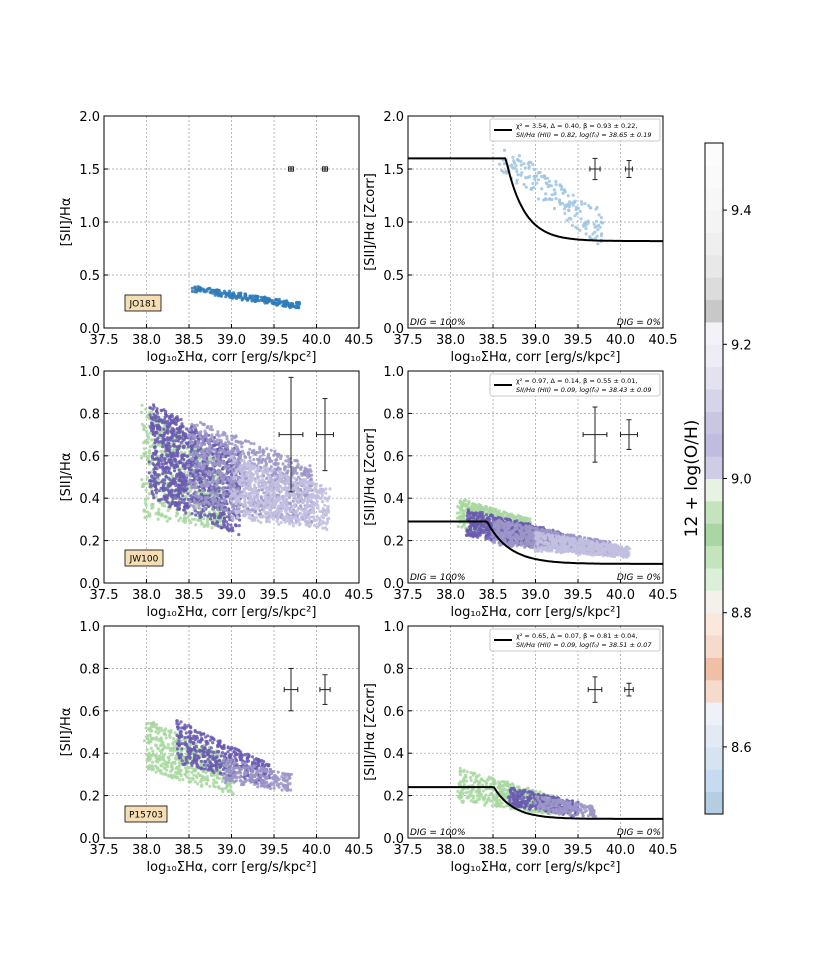 Image resolution: width=830 pixels, height=958 pixels. Describe the element at coordinates (89, 223) in the screenshot. I see `y-tick-label: 1.0` at that location.